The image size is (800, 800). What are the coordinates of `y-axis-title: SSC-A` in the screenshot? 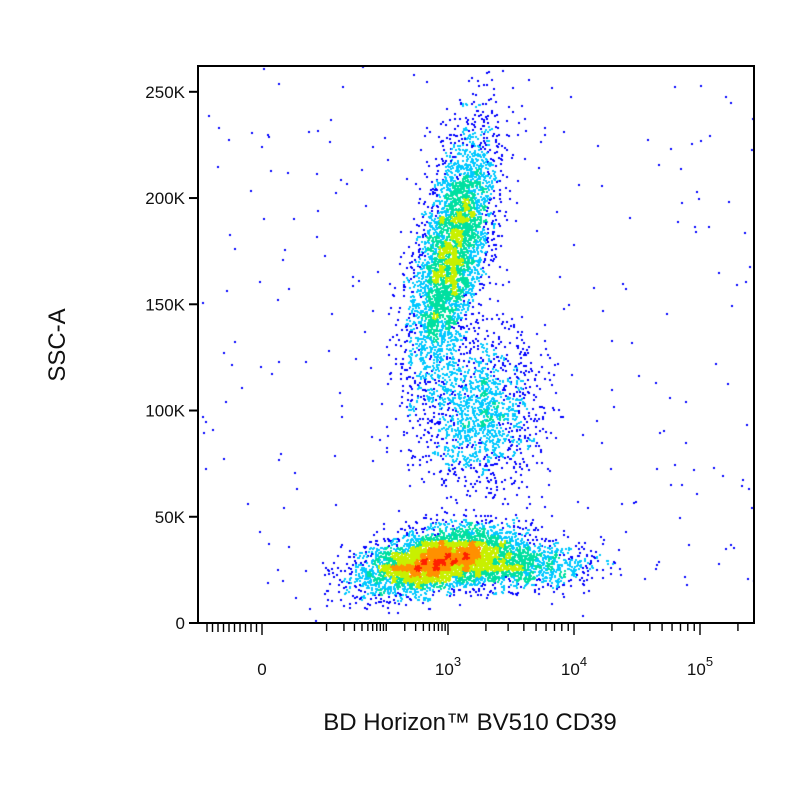 It's located at (57, 344).